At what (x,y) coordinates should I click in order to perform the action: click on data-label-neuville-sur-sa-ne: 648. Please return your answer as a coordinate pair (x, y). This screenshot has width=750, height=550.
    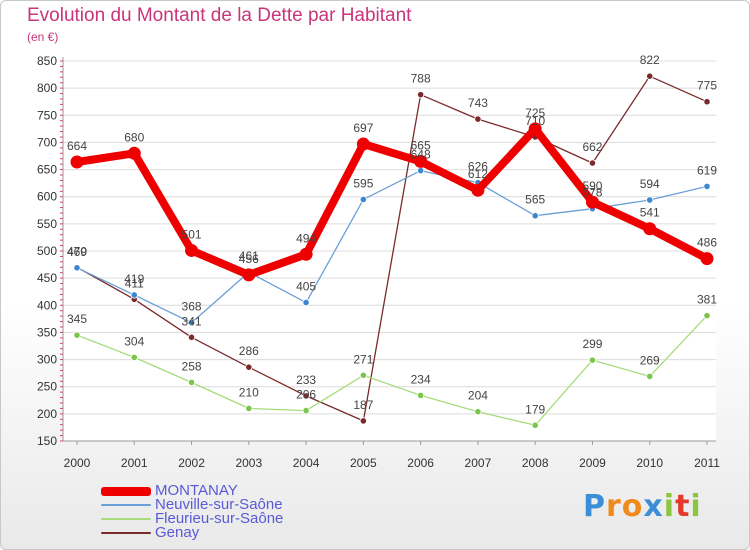
    Looking at the image, I should click on (421, 155).